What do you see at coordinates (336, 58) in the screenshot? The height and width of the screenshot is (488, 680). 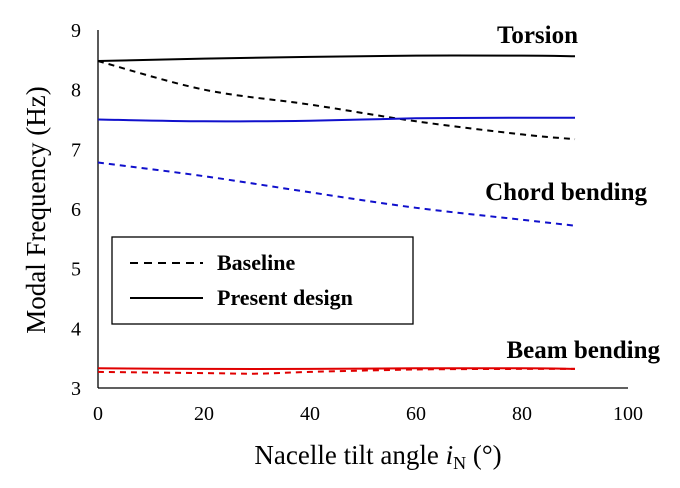 I see `series-line-torsion-present-design` at bounding box center [336, 58].